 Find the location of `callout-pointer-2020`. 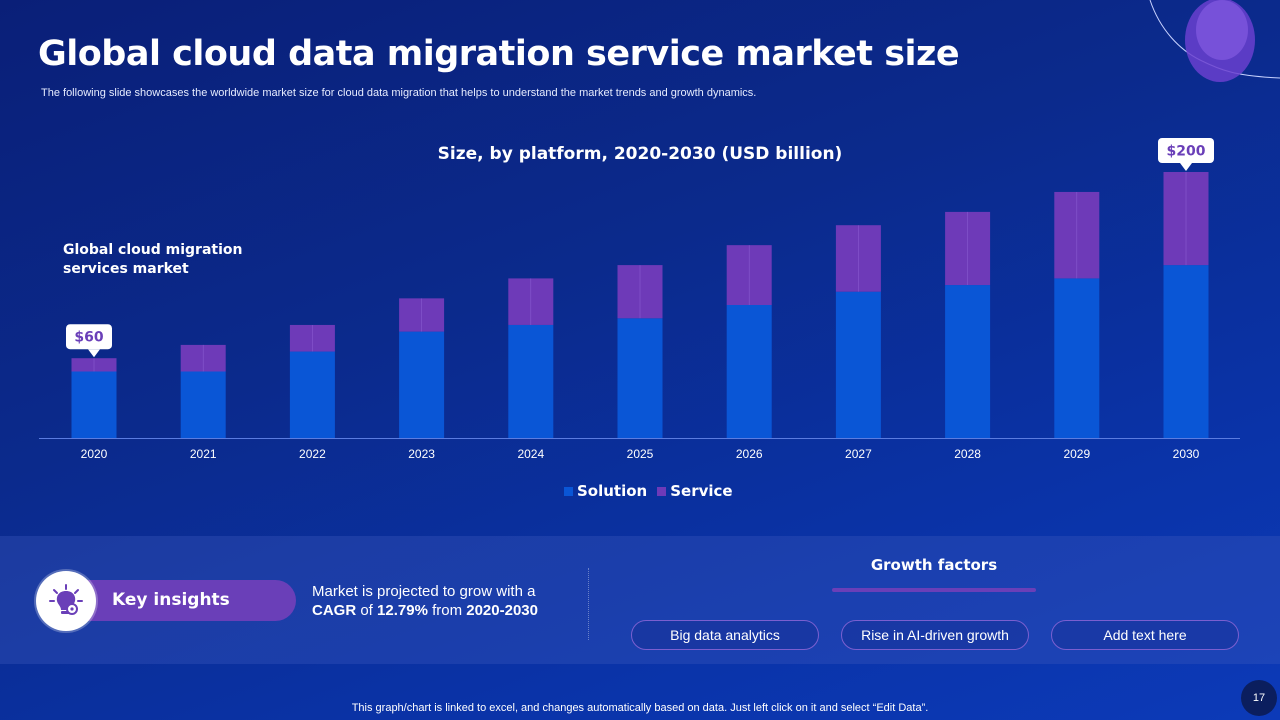

callout-pointer-2020 is located at coordinates (94, 353).